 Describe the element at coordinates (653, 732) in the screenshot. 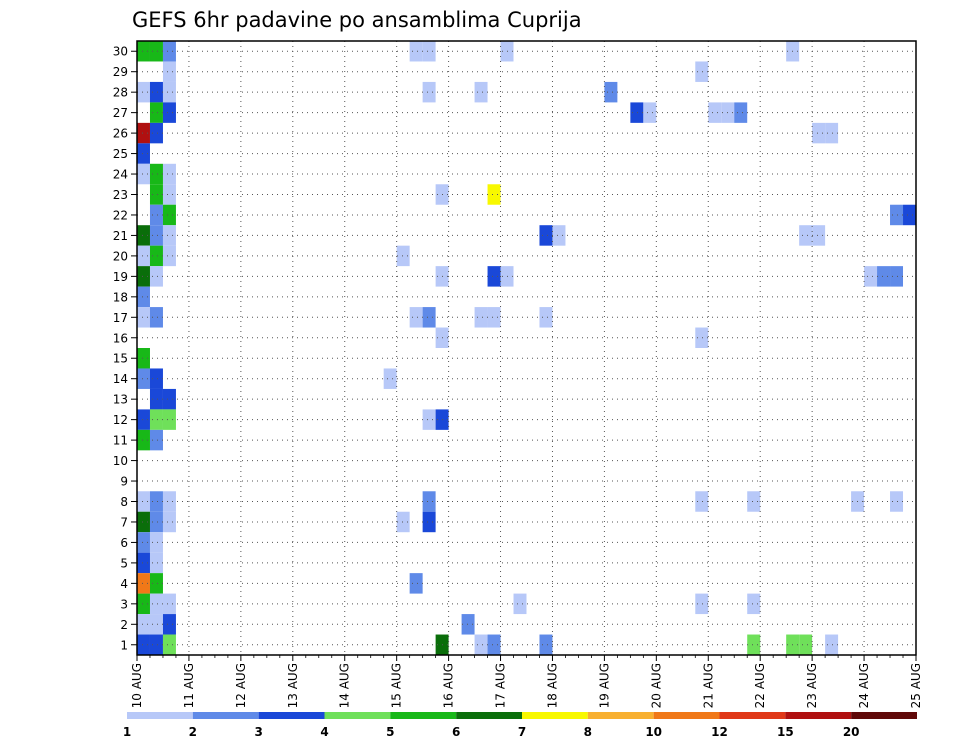

I see `colorbar-label: 10` at that location.